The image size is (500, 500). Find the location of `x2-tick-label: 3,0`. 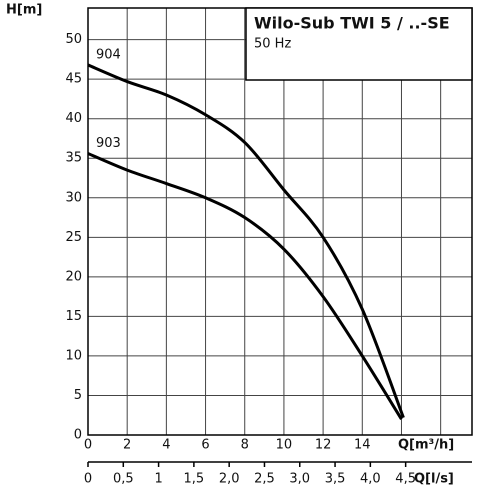

x2-tick-label: 3,0 is located at coordinates (299, 479).